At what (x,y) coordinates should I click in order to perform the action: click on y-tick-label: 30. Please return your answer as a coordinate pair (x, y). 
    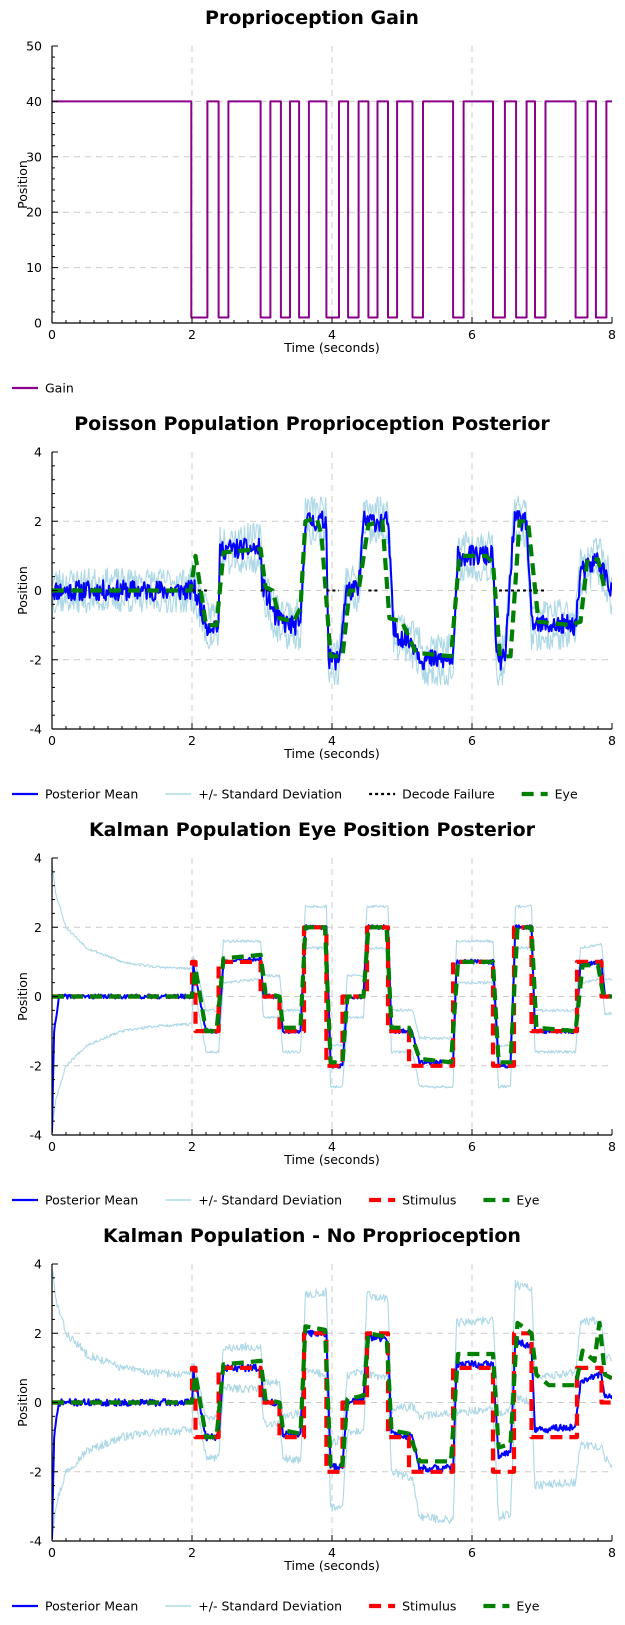
    Looking at the image, I should click on (34, 156).